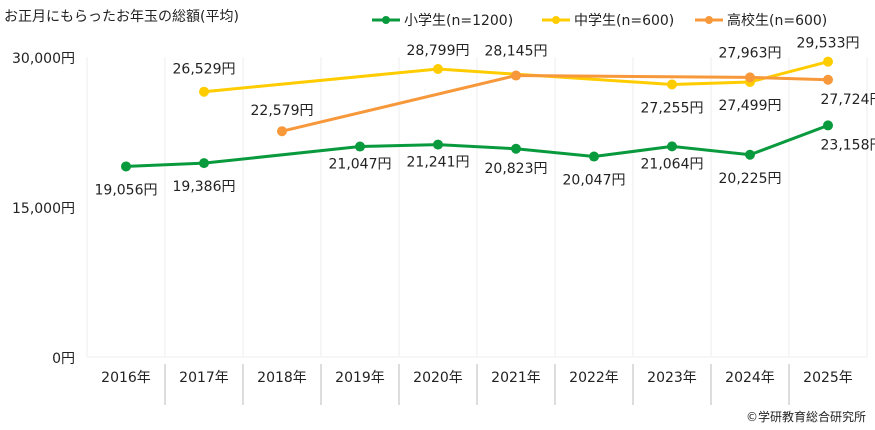 Image resolution: width=875 pixels, height=430 pixels. I want to click on data-label: 26,529円, so click(204, 70).